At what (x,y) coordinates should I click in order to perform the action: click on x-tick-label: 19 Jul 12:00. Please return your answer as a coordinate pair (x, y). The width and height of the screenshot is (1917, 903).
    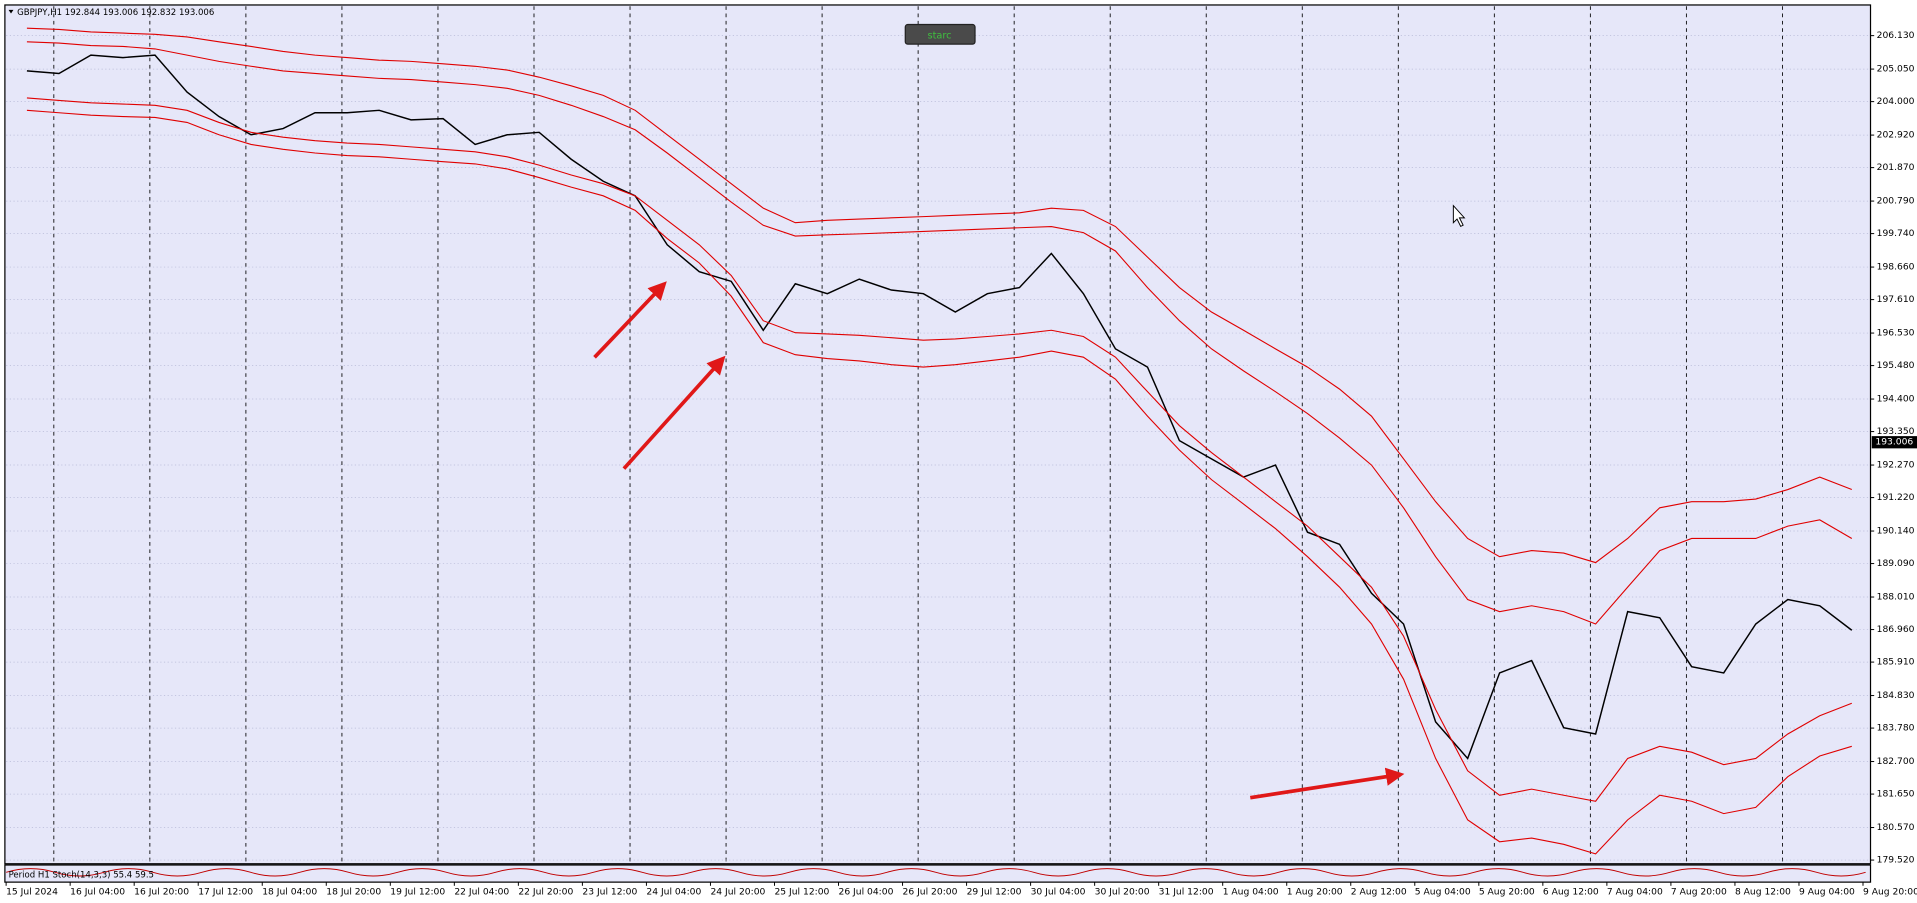
    Looking at the image, I should click on (417, 891).